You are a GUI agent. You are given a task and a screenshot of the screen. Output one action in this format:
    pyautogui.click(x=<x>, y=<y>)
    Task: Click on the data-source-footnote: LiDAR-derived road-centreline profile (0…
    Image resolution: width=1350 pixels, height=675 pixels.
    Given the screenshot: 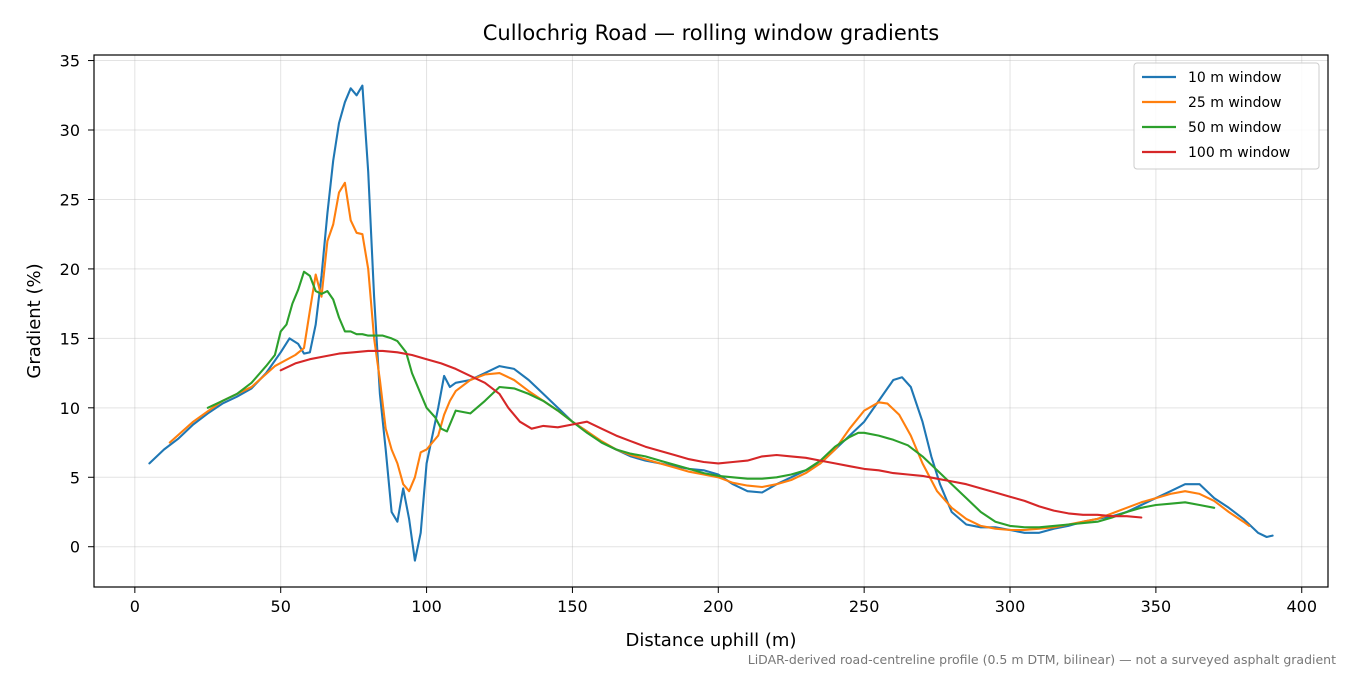 What is the action you would take?
    pyautogui.click(x=1042, y=659)
    